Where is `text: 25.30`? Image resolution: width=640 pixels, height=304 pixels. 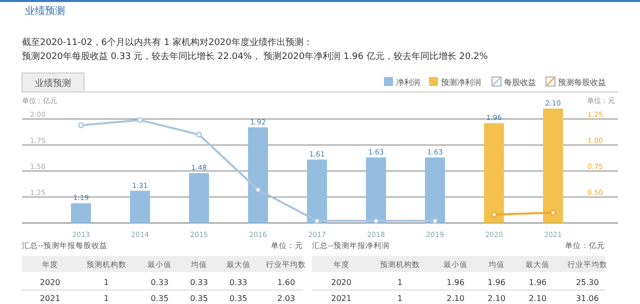 text: 25.30 is located at coordinates (587, 282).